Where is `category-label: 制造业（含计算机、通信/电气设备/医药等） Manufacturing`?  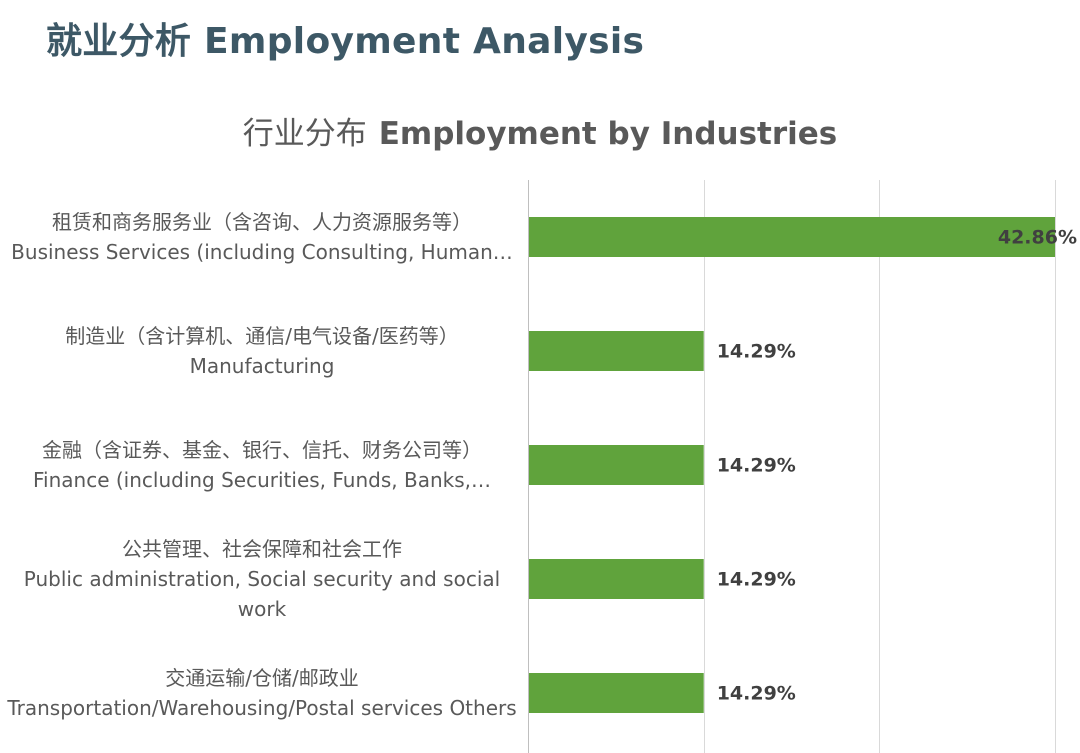 category-label: 制造业（含计算机、通信/电气设备/医药等） Manufacturing is located at coordinates (262, 351).